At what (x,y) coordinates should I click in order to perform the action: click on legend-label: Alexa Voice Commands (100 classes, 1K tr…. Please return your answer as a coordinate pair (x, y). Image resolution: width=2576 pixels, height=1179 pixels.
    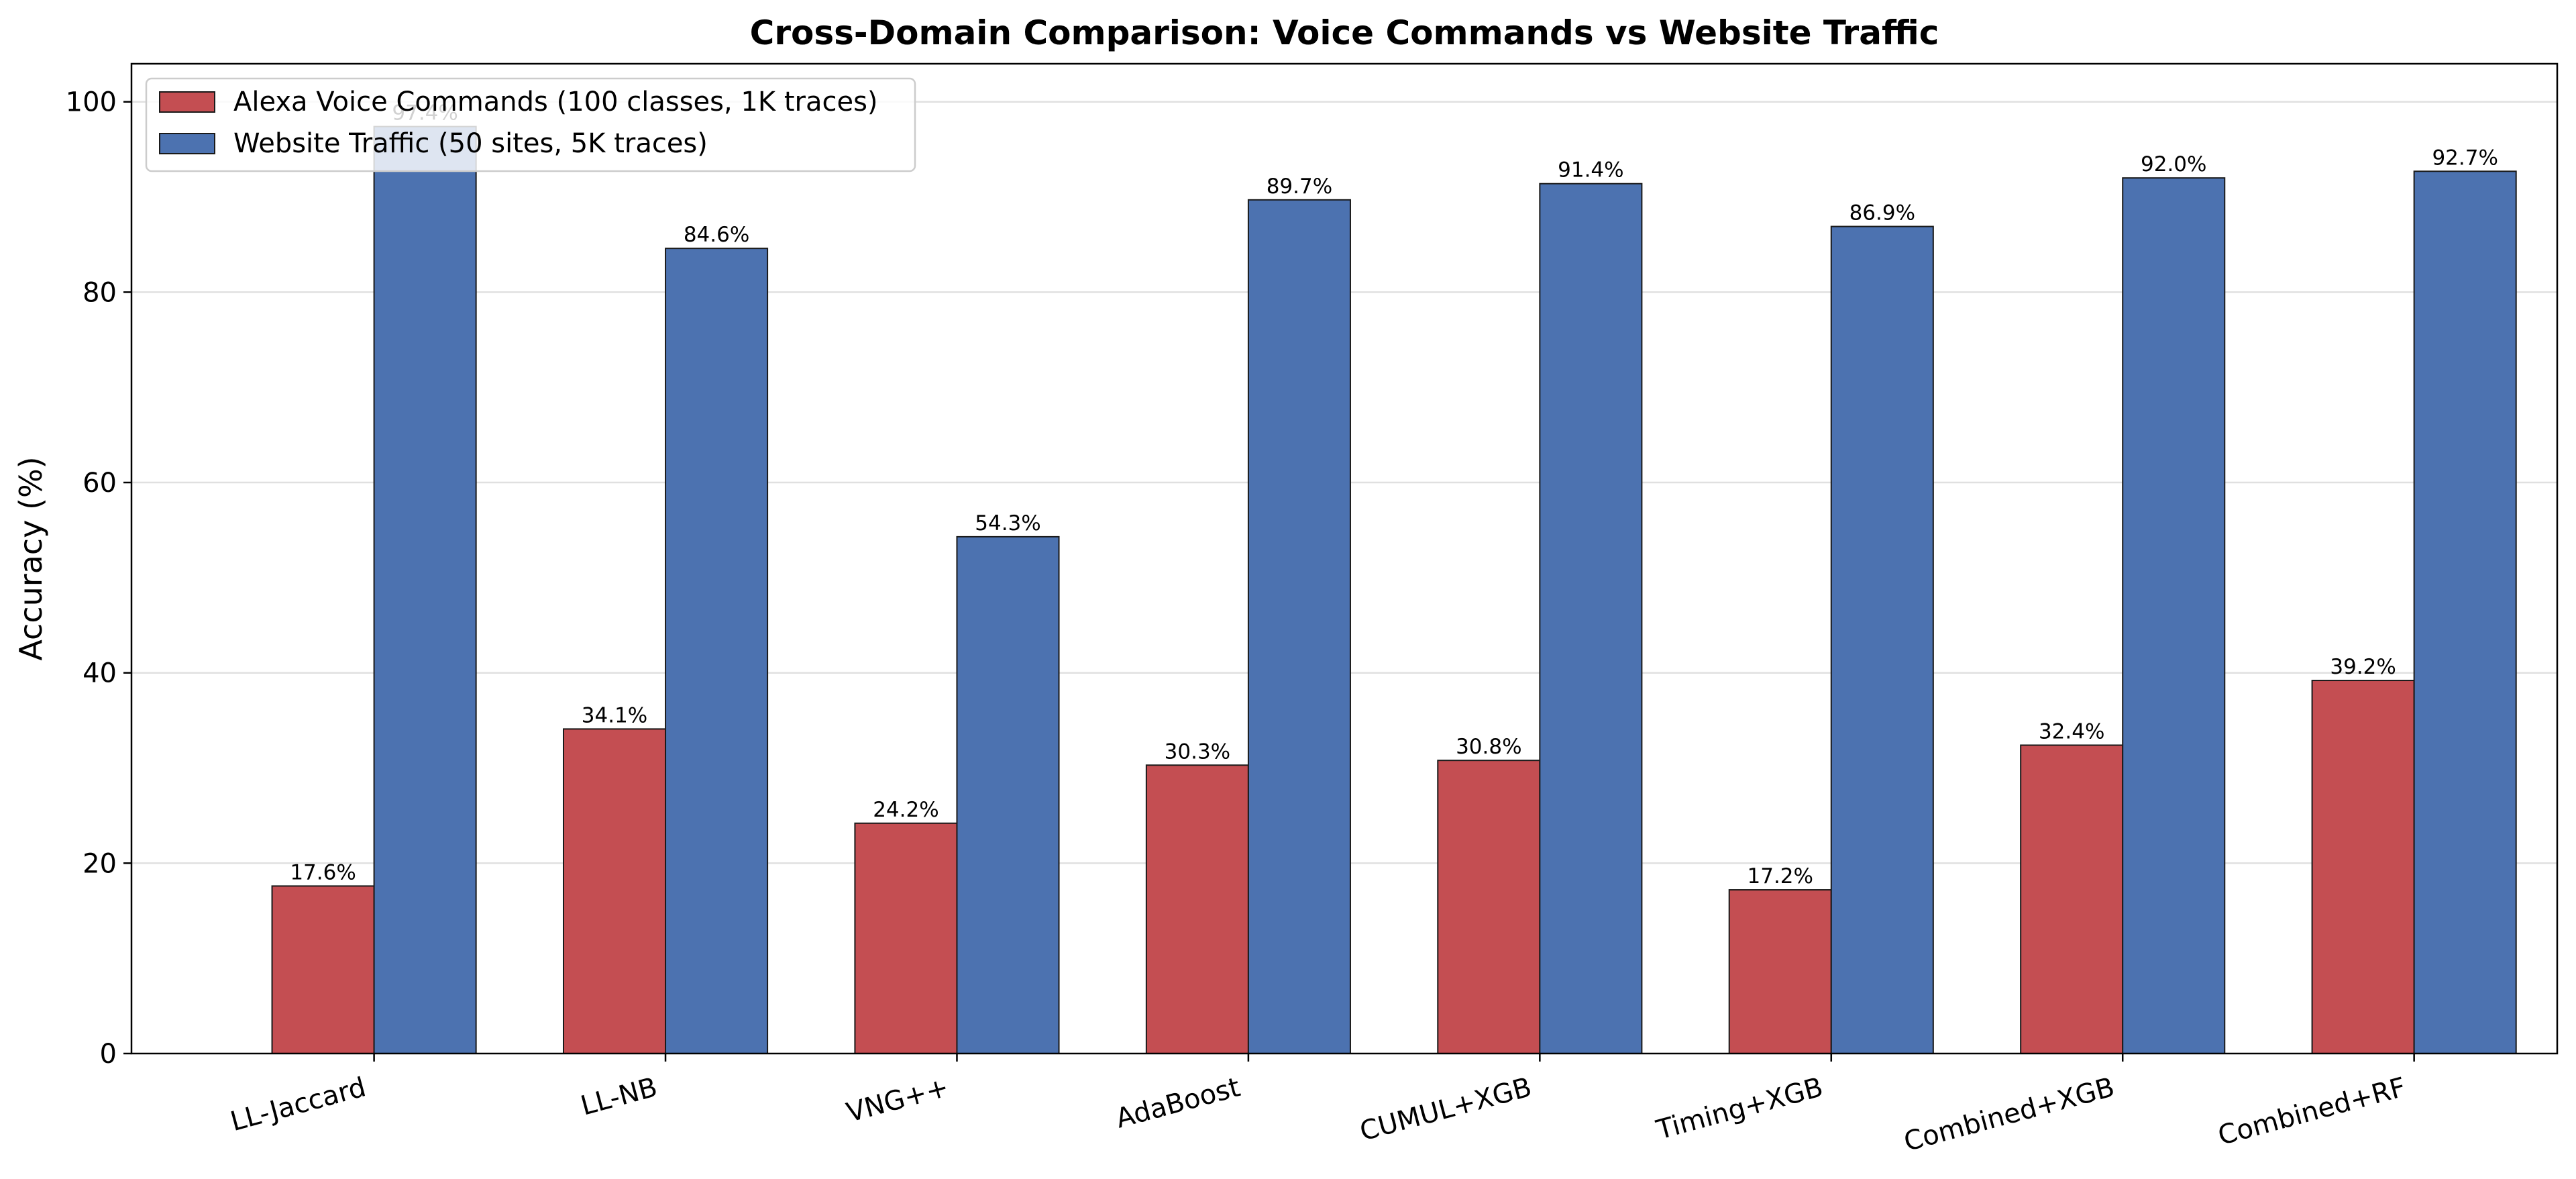
    Looking at the image, I should click on (555, 102).